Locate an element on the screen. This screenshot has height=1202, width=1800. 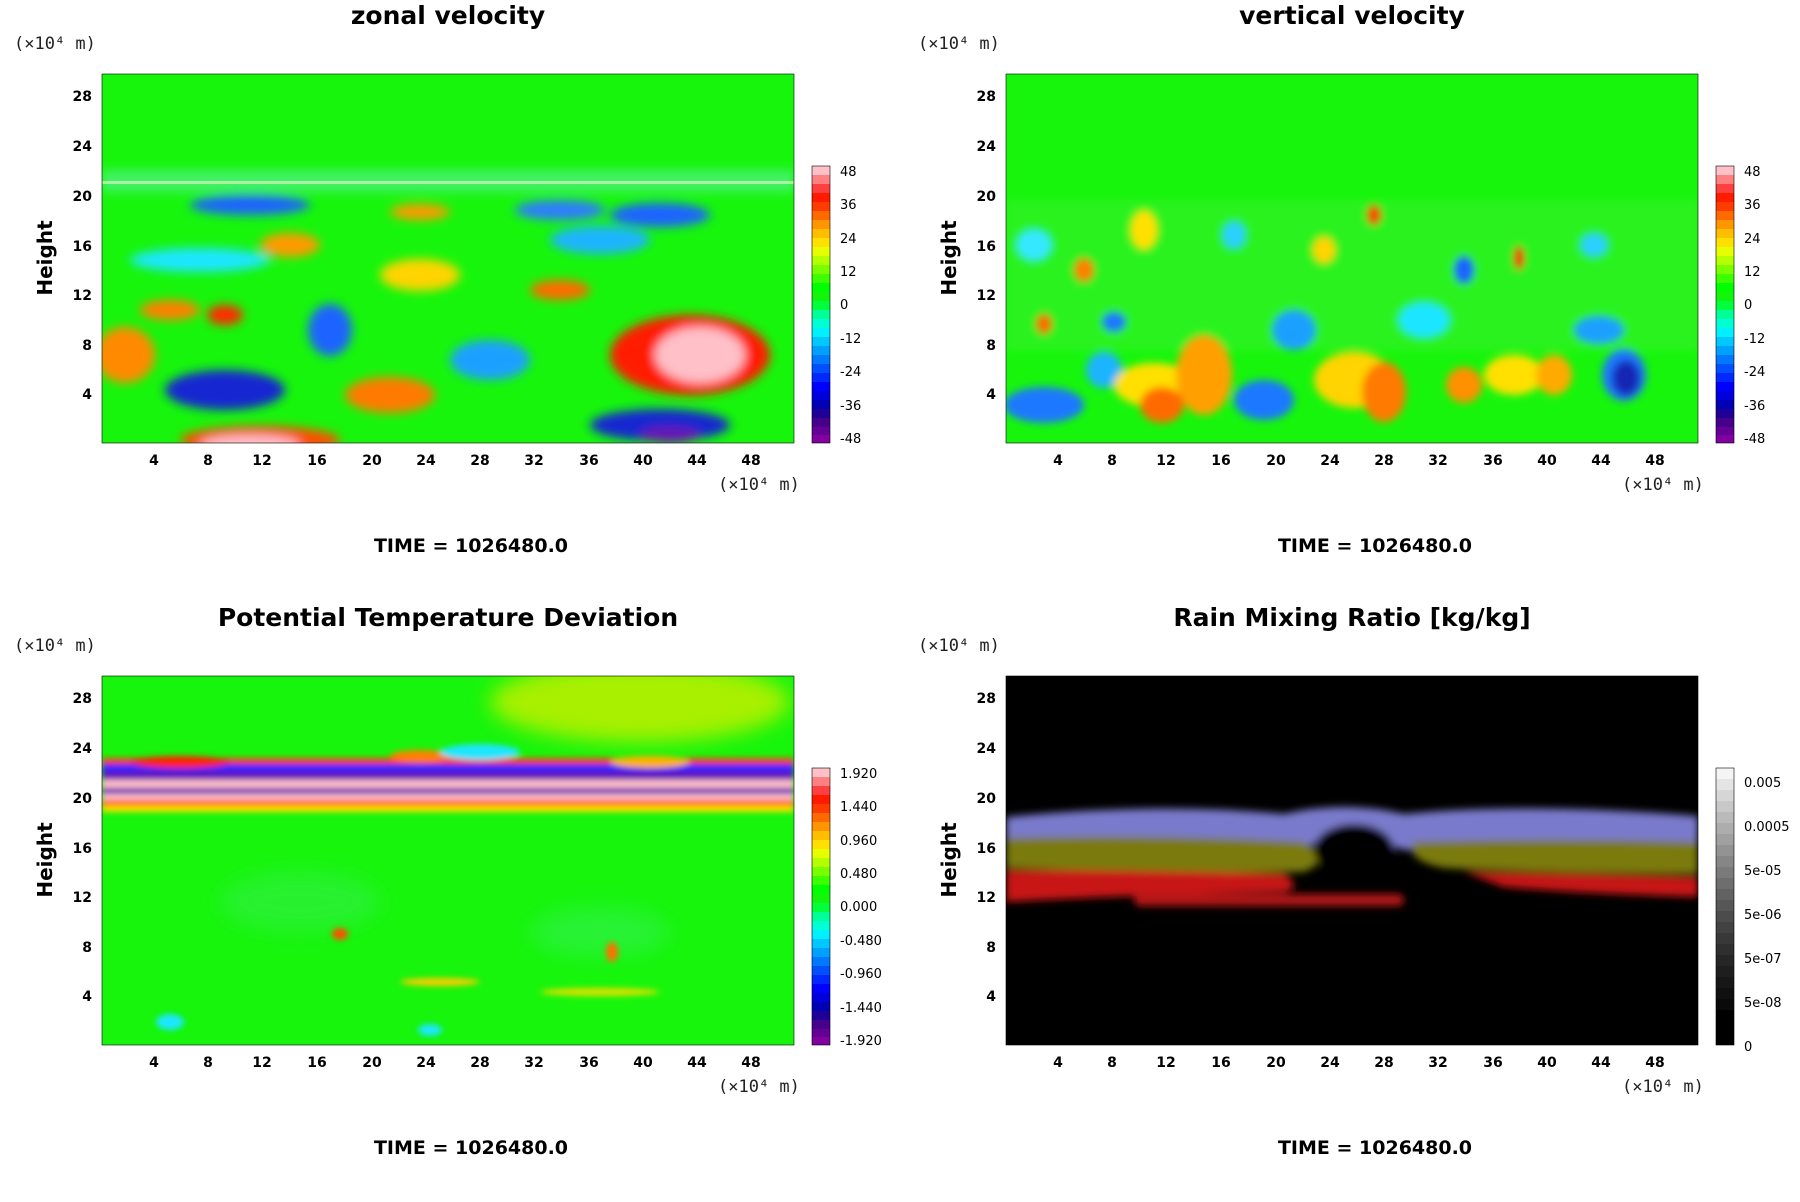
colorbar-label: -36 is located at coordinates (1754, 406).